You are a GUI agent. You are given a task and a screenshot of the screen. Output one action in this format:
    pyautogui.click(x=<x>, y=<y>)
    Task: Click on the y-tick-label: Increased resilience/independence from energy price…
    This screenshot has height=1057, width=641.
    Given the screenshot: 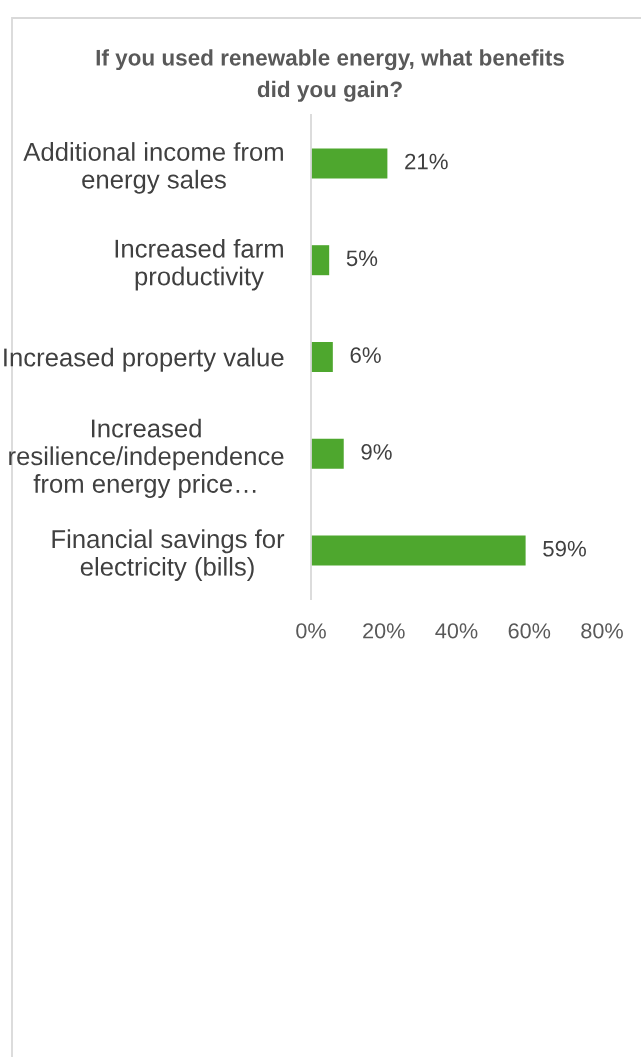 What is the action you would take?
    pyautogui.click(x=146, y=458)
    